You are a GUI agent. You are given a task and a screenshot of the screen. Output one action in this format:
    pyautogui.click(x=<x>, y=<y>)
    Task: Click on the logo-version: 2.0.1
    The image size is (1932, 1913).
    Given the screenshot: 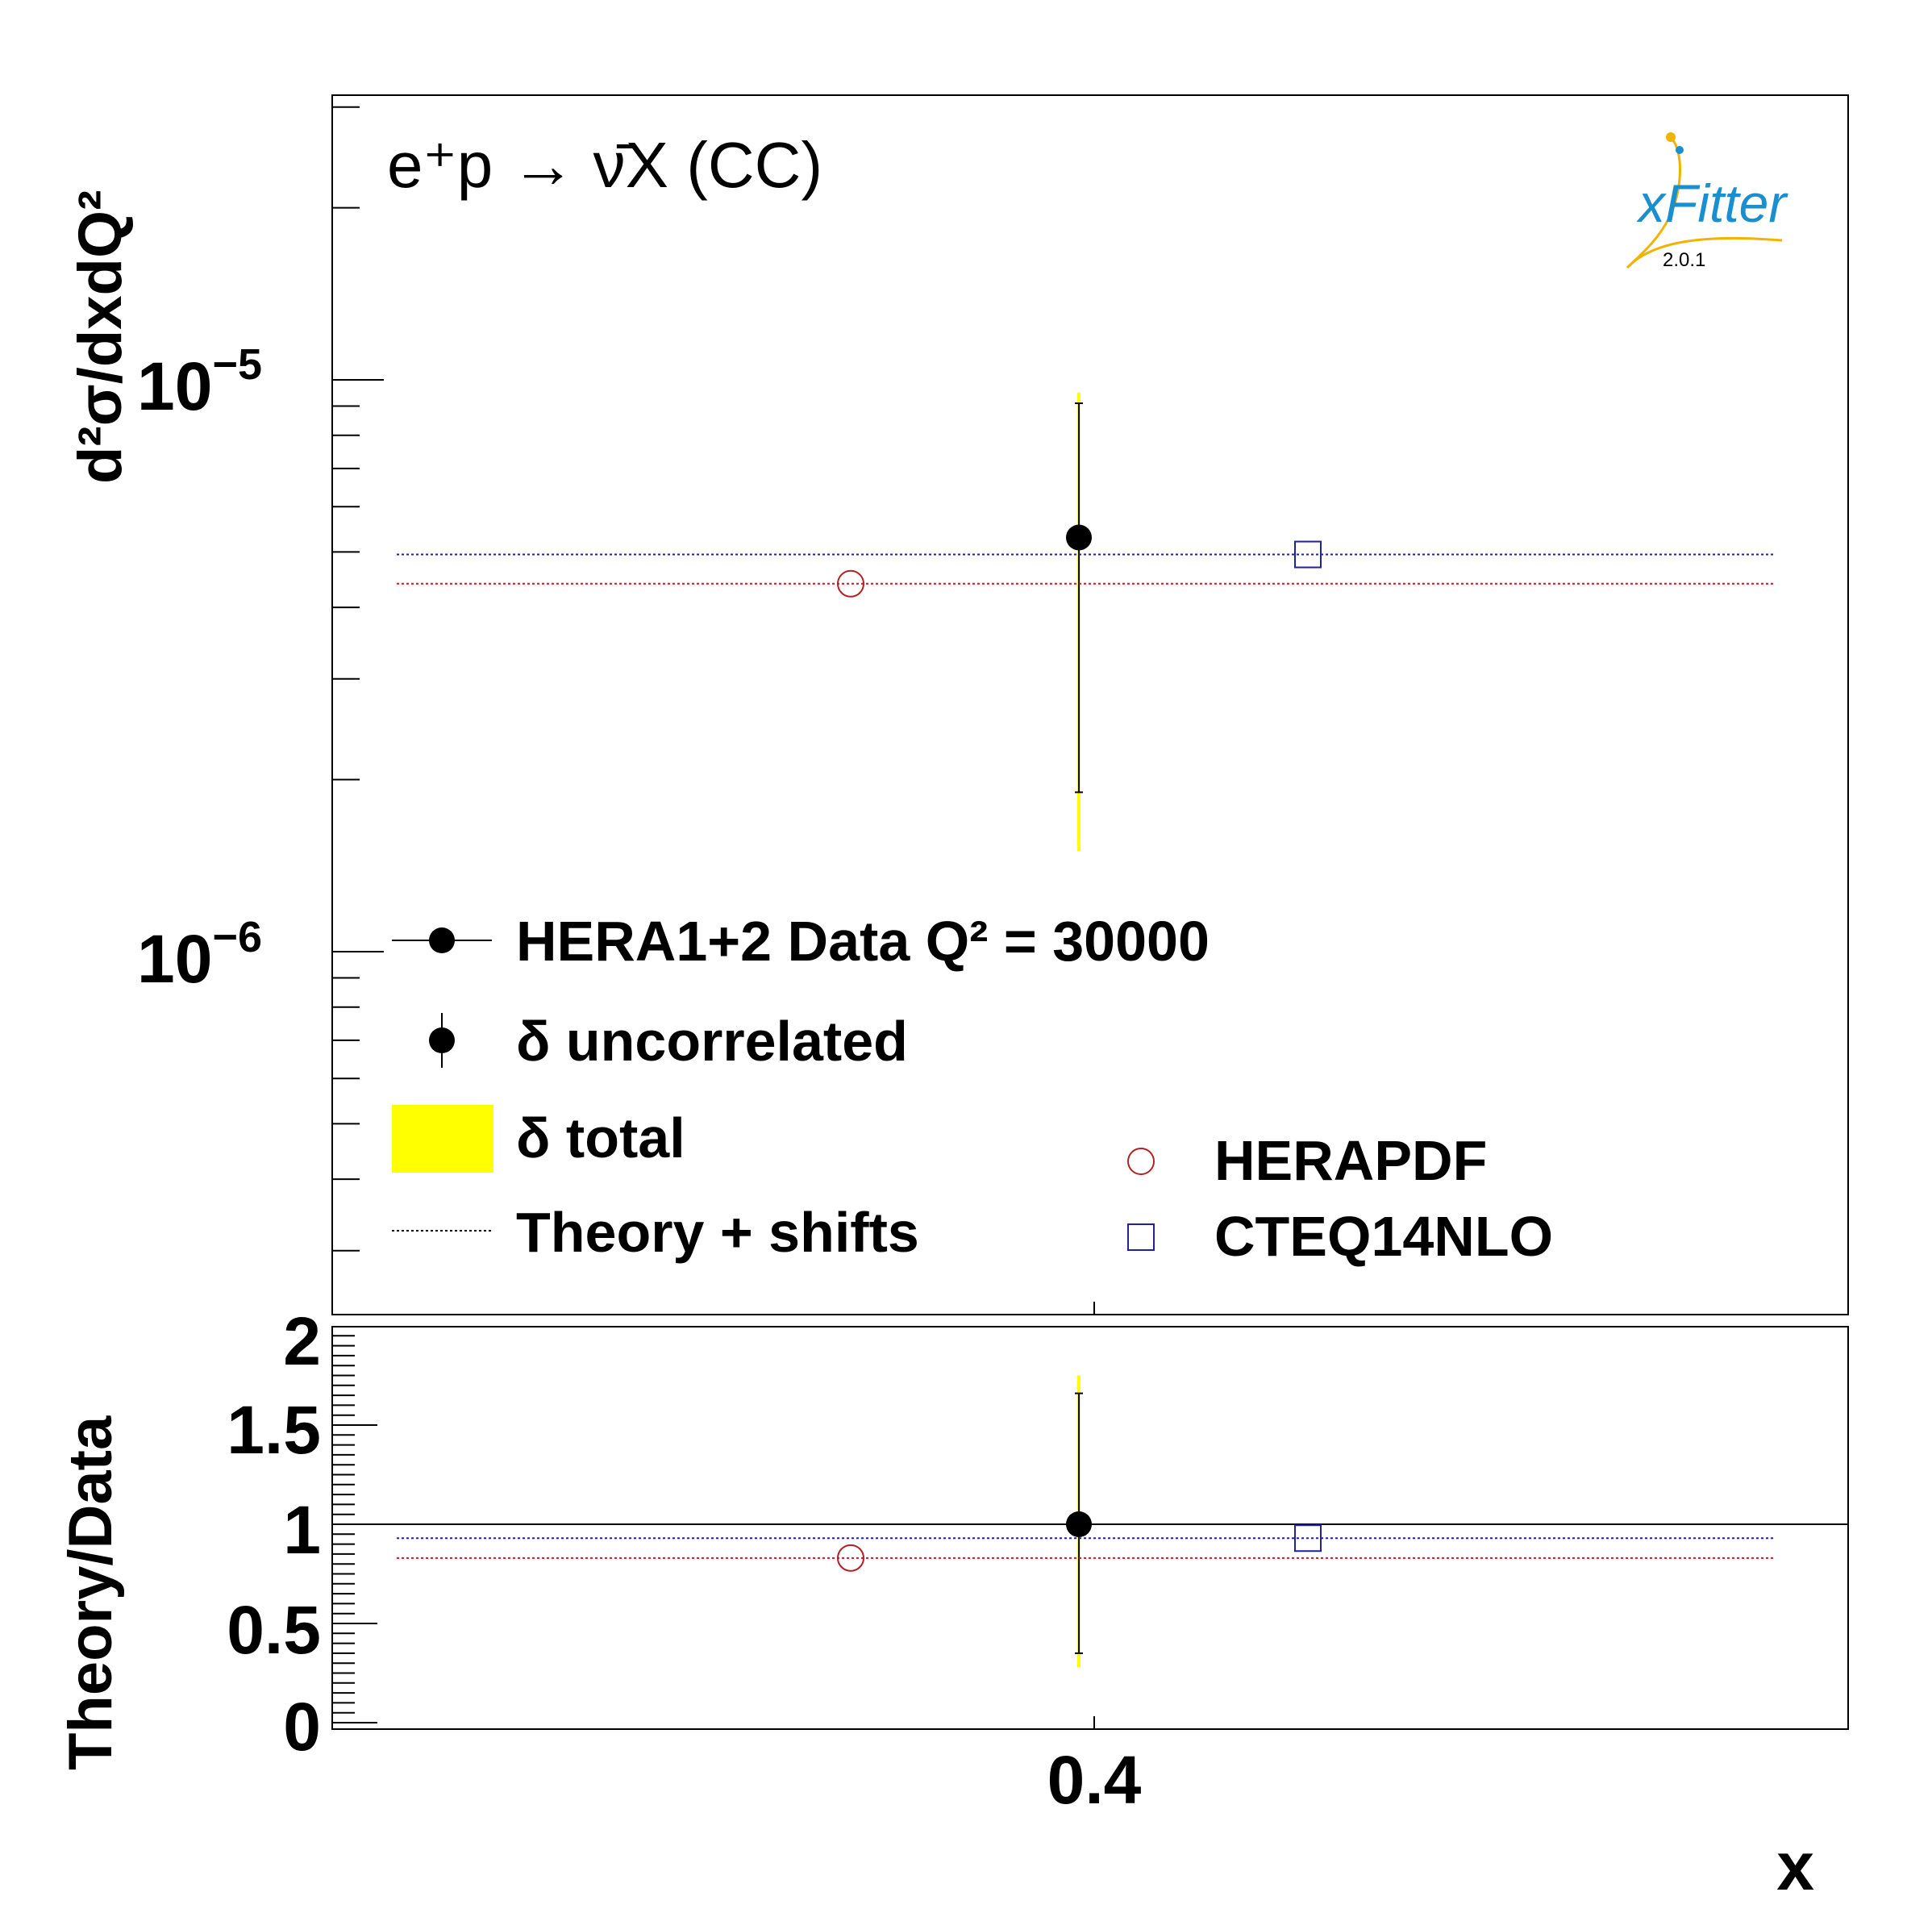 What is the action you would take?
    pyautogui.click(x=1684, y=260)
    